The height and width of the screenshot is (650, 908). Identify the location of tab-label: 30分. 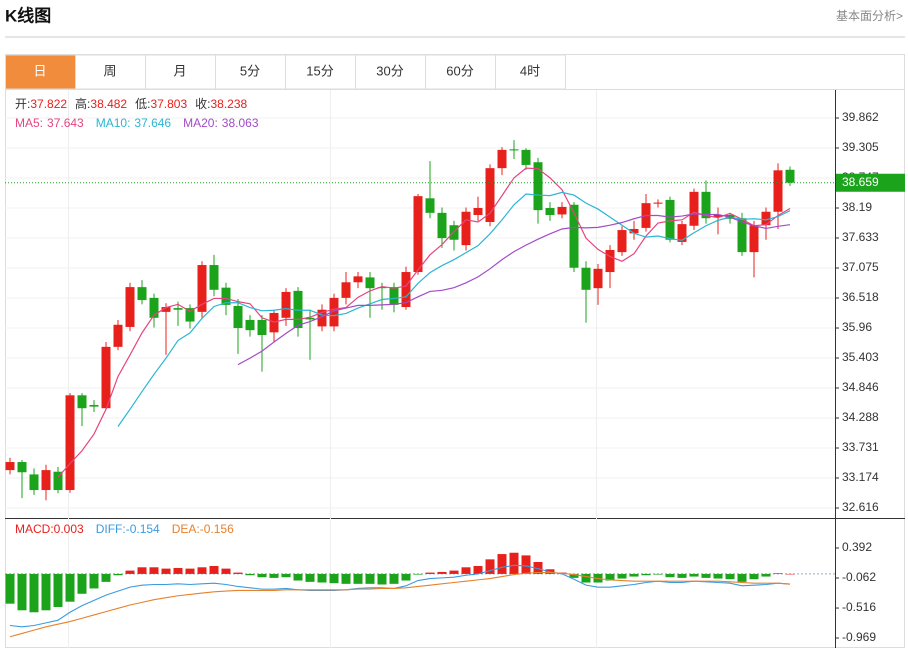
(389, 70).